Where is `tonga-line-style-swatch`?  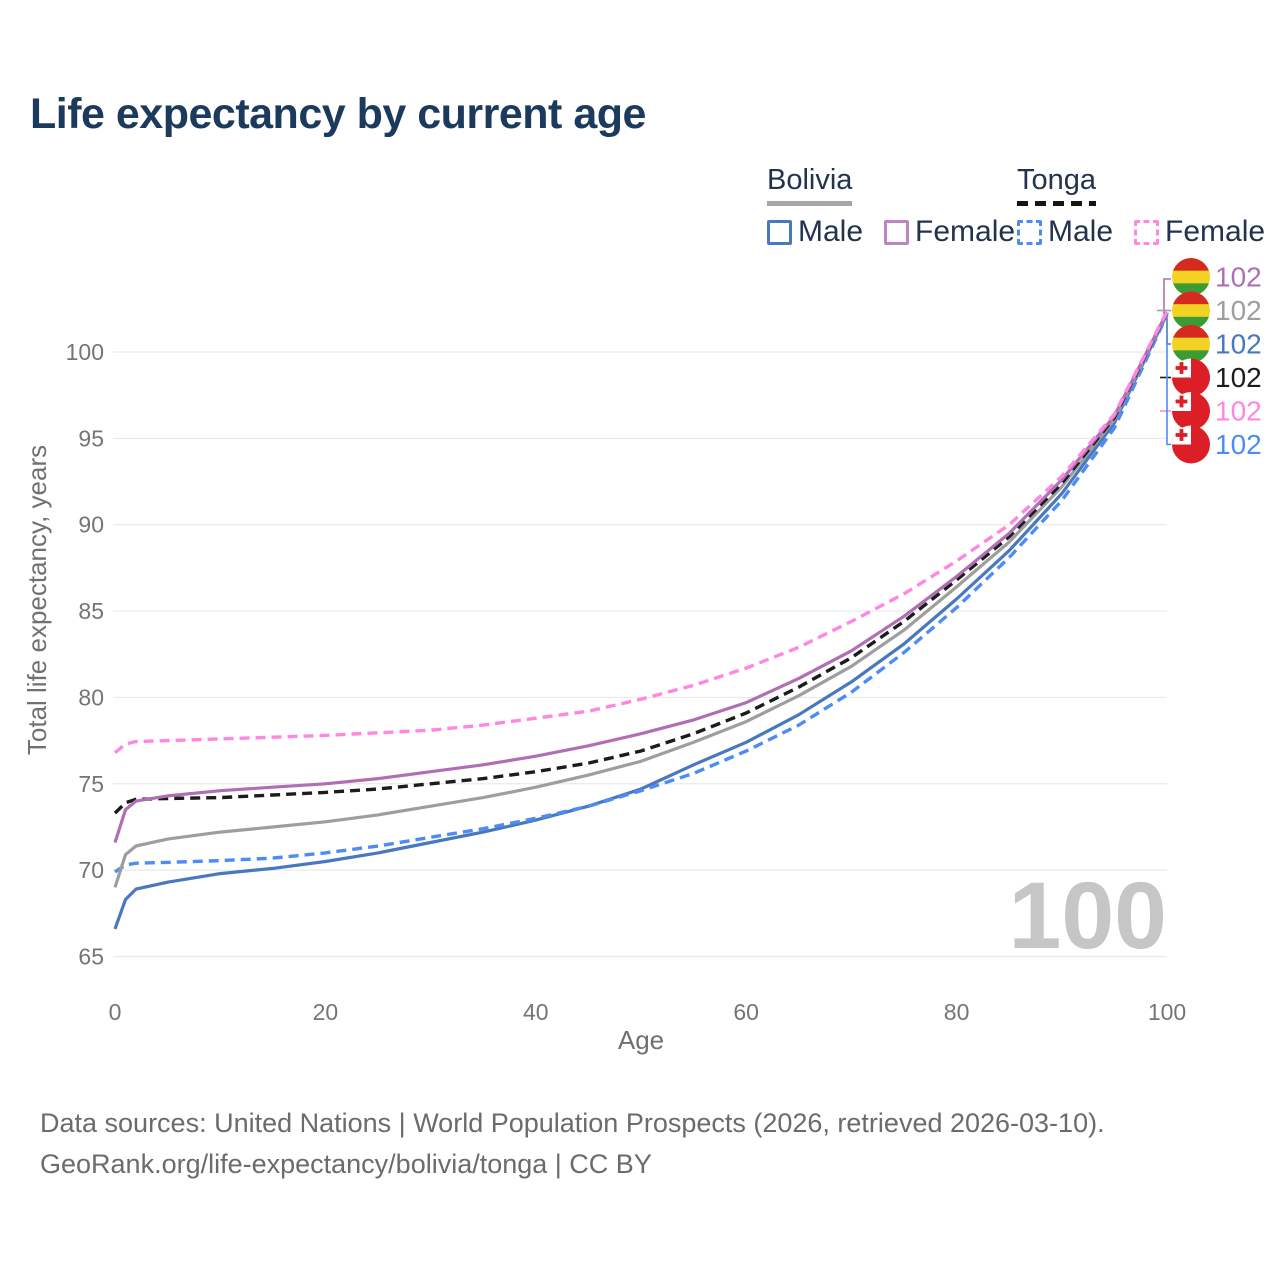
tonga-line-style-swatch is located at coordinates (1057, 203).